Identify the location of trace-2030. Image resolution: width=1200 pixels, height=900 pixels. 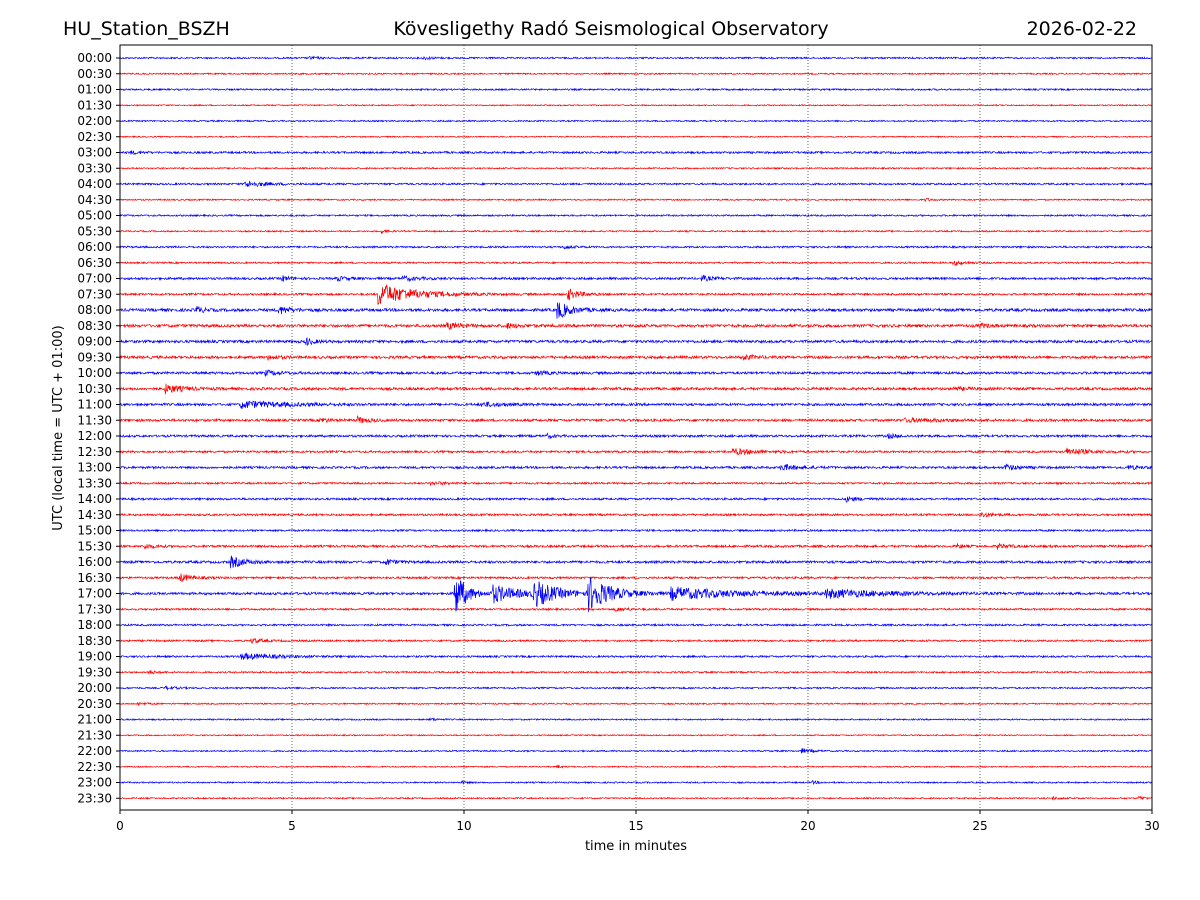
(636, 704).